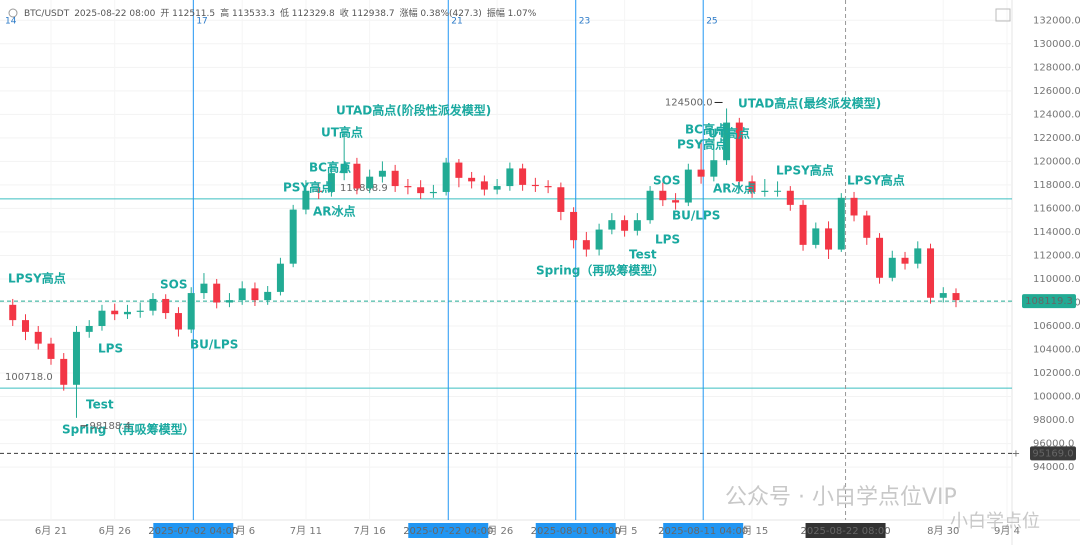 Image resolution: width=1080 pixels, height=545 pixels. I want to click on y-tick-label: 128000.0, so click(1056, 67).